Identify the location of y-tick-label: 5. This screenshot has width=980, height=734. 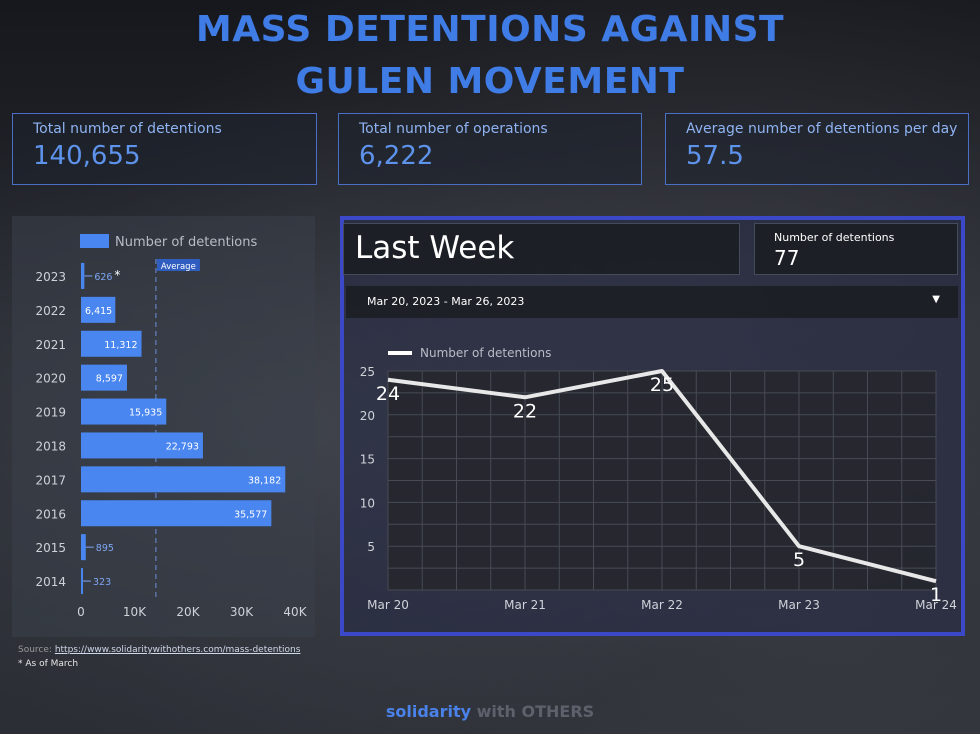
(371, 547).